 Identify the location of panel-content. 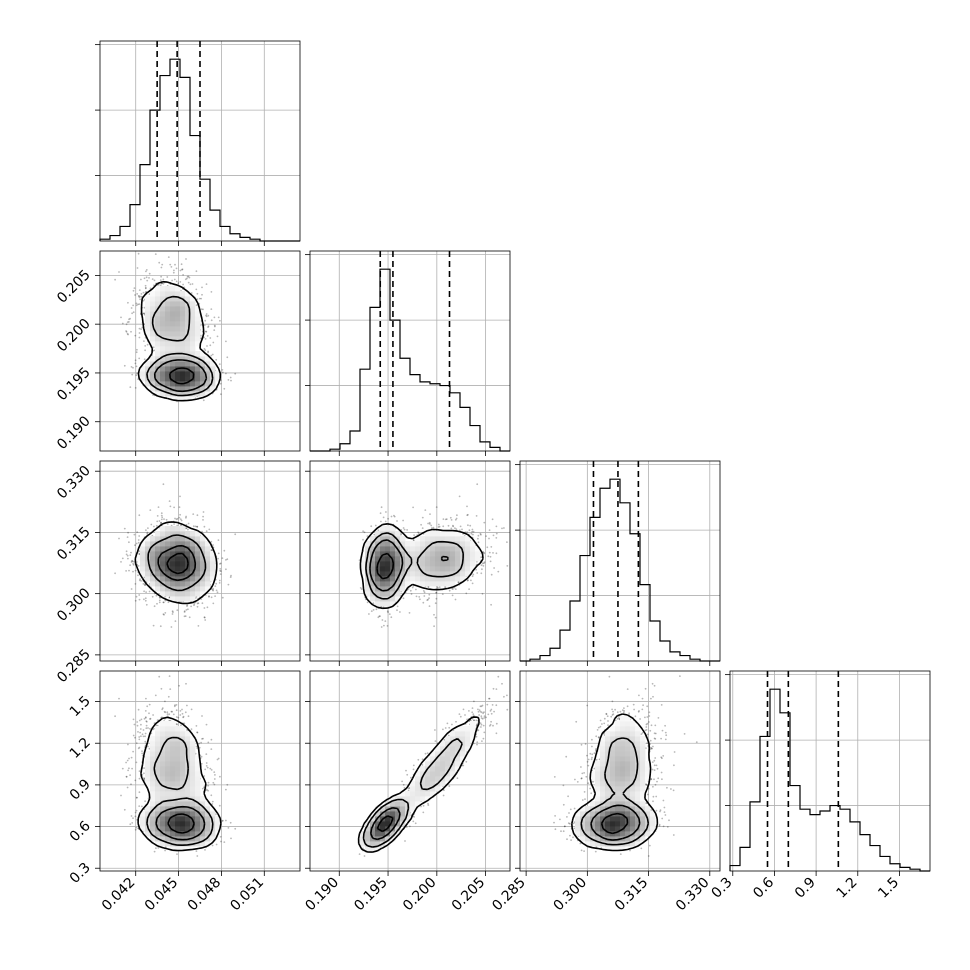
(175, 766).